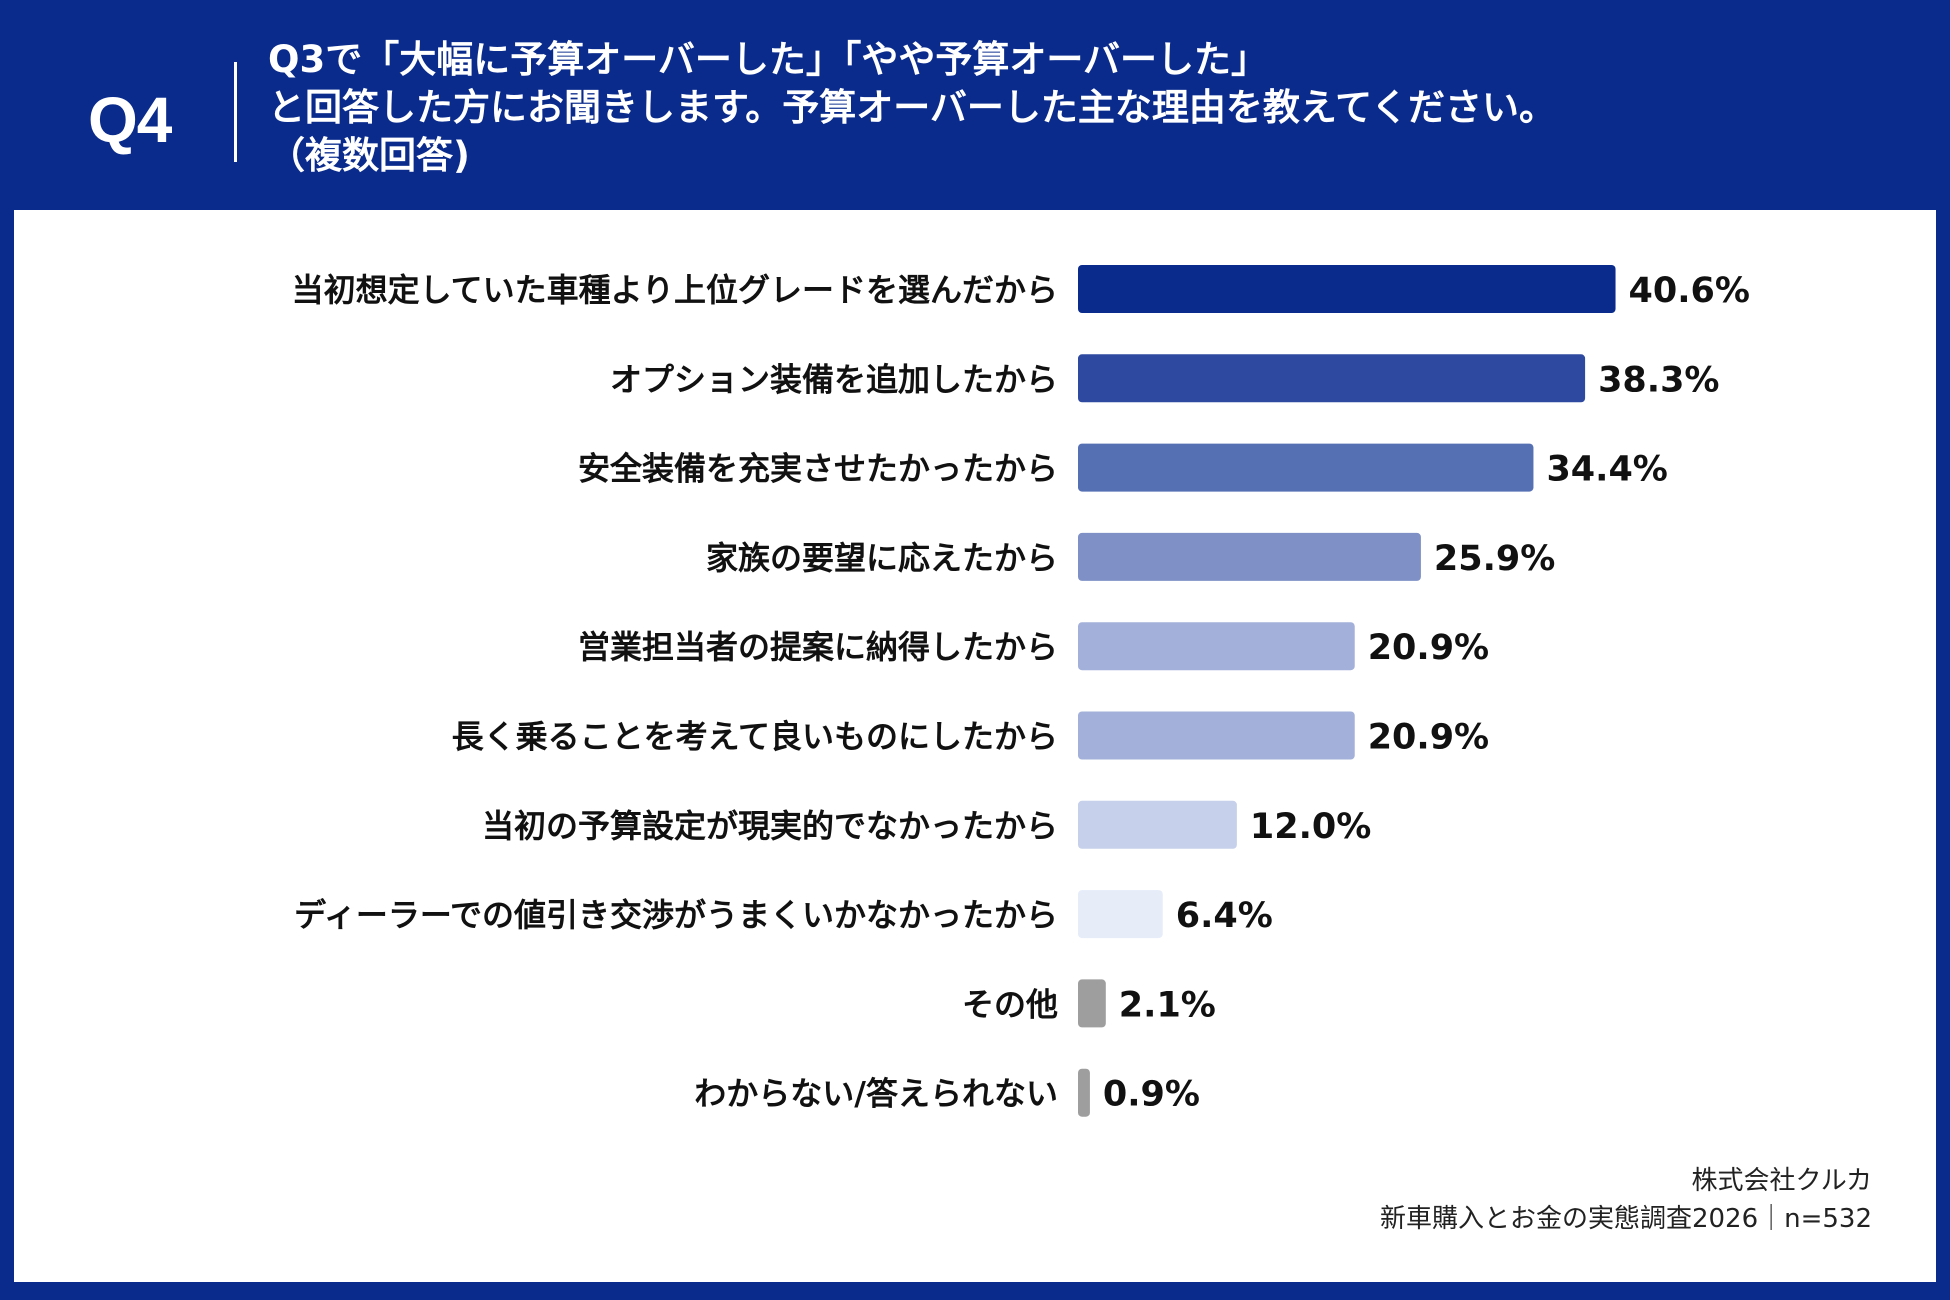 Image resolution: width=1950 pixels, height=1300 pixels. What do you see at coordinates (1606, 470) in the screenshot?
I see `data-label: 34.4%` at bounding box center [1606, 470].